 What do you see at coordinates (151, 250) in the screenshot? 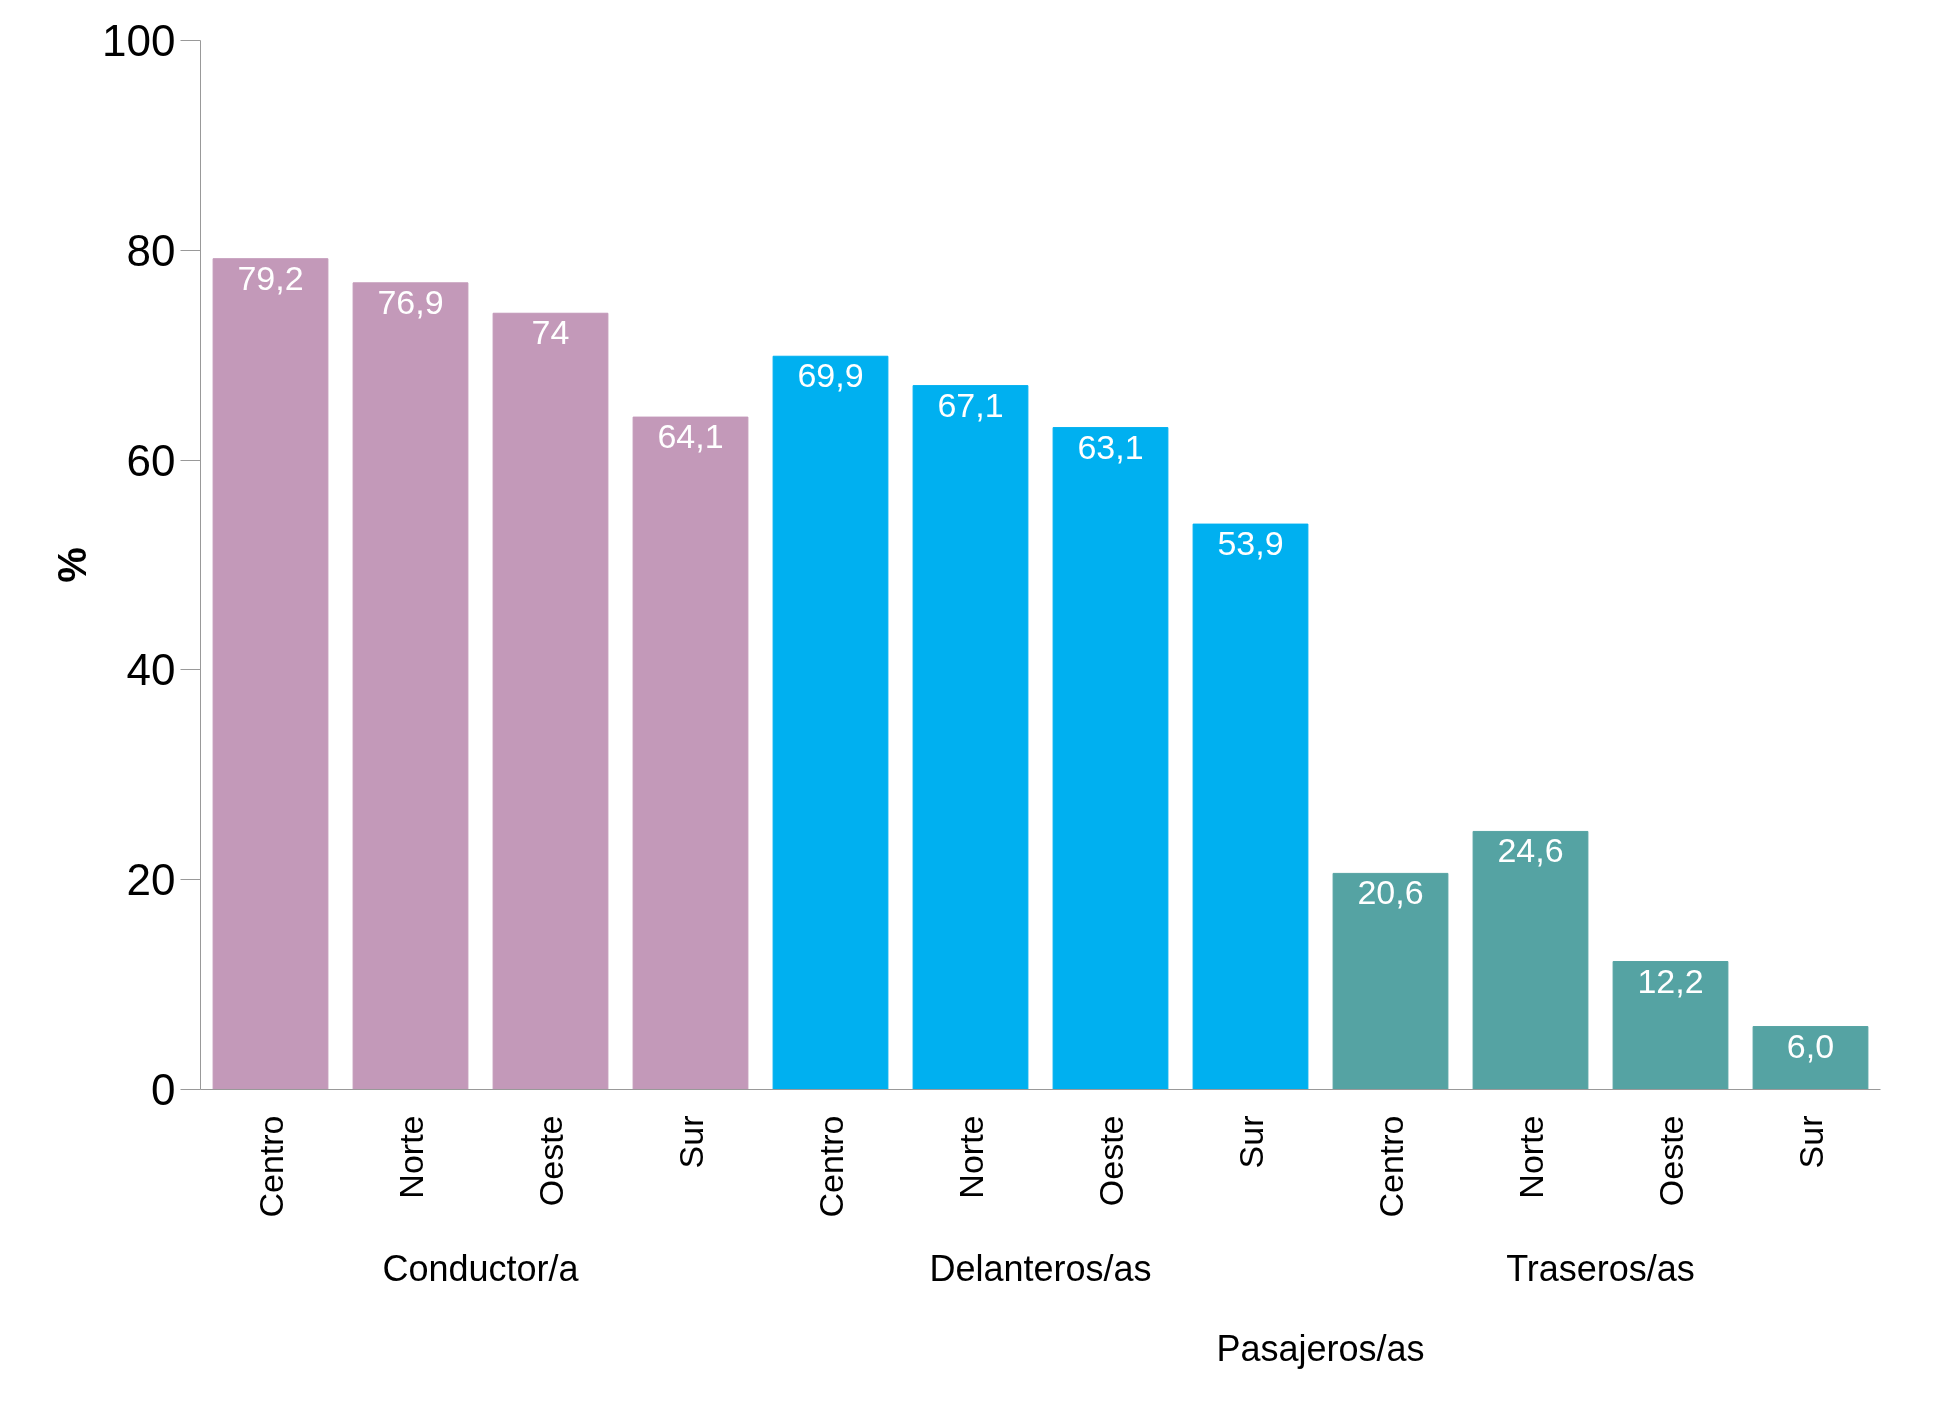
I see `y-tick-label: 80` at bounding box center [151, 250].